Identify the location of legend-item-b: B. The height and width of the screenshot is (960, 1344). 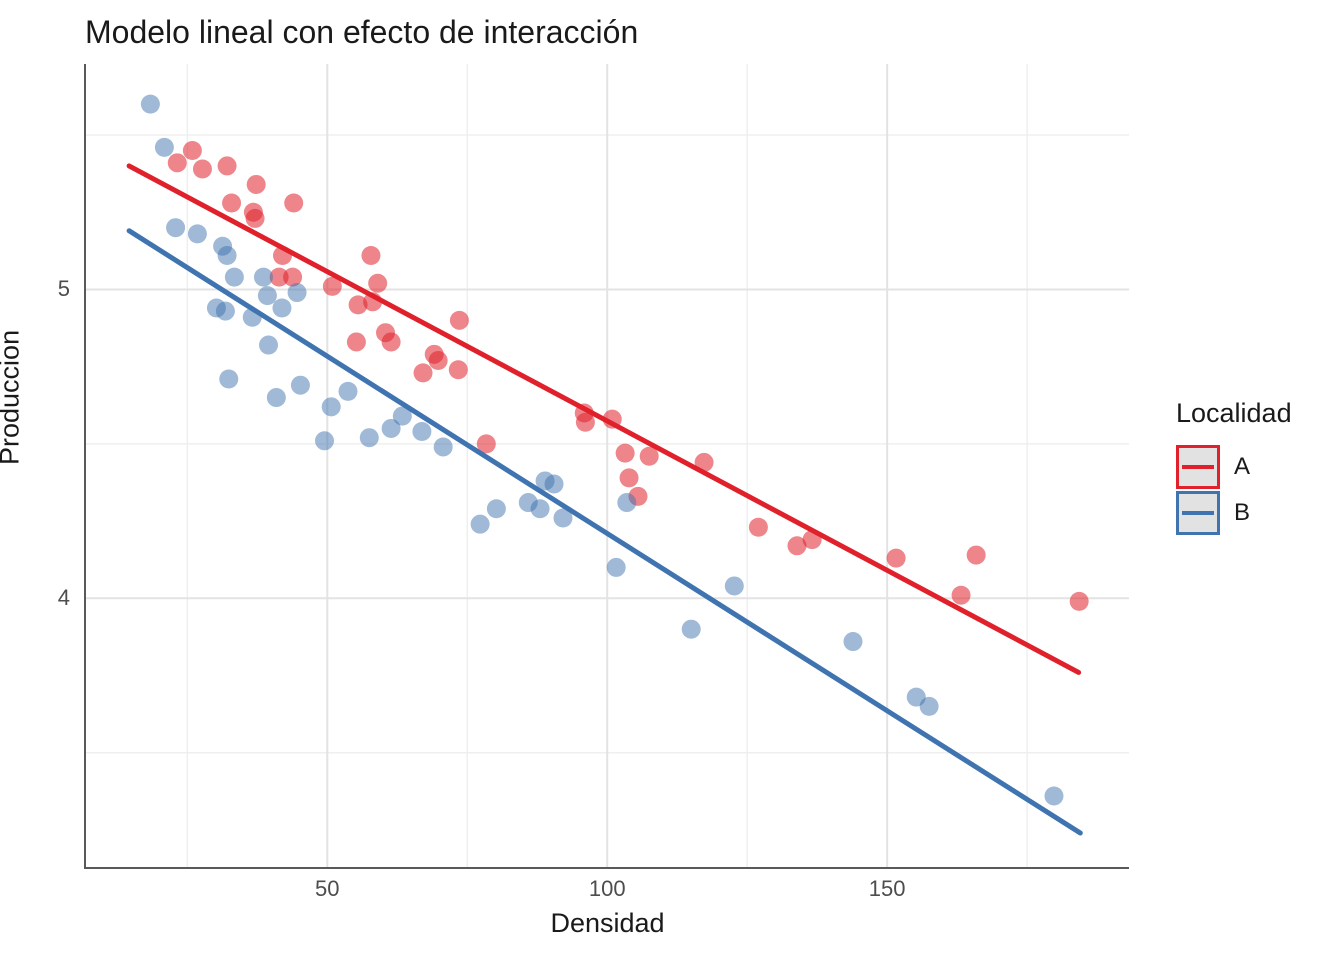
(1234, 513).